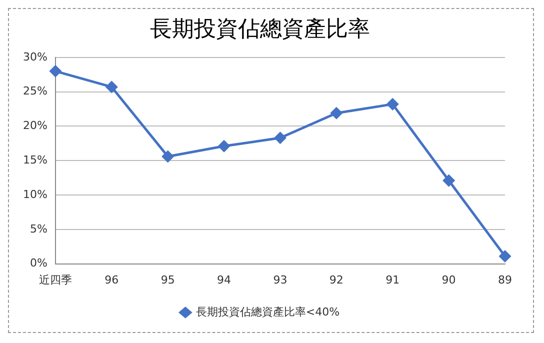  I want to click on x-tick-label: 93, so click(280, 279).